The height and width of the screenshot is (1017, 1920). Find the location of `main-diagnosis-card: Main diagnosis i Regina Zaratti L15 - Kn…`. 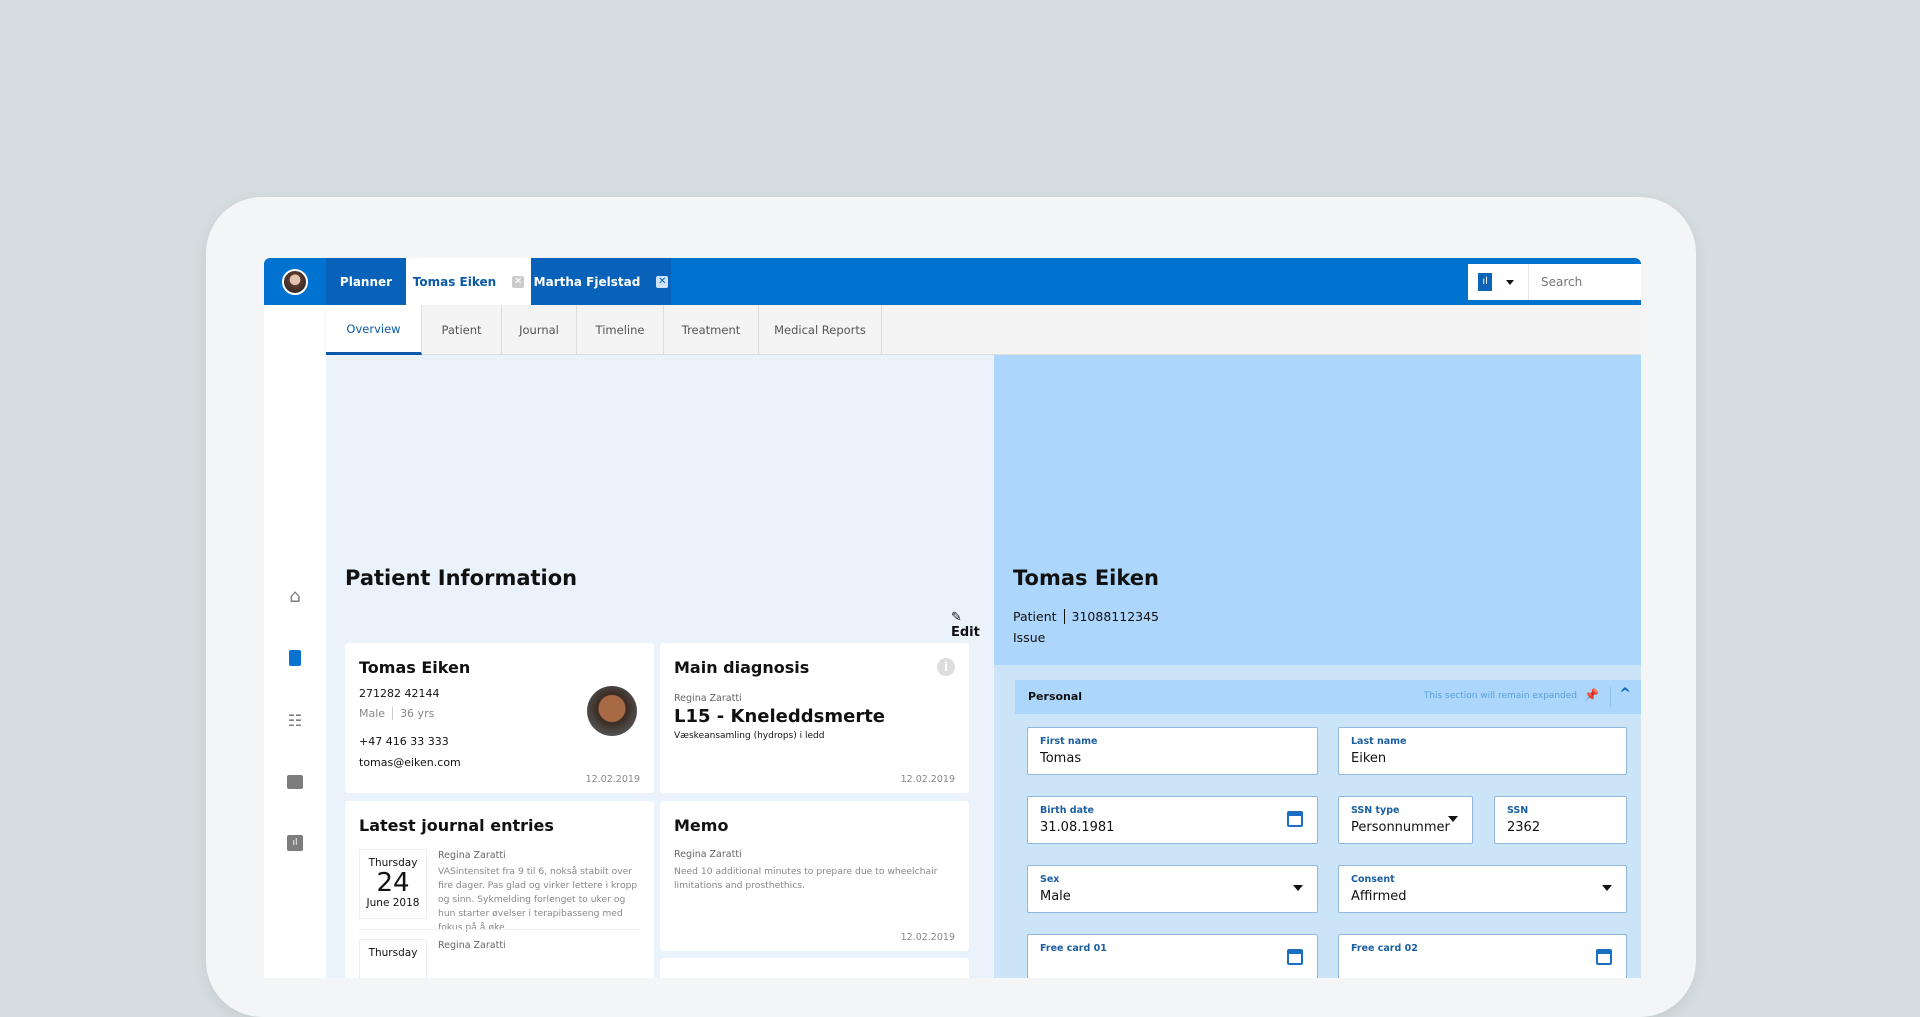

main-diagnosis-card: Main diagnosis i Regina Zaratti L15 - Kn… is located at coordinates (814, 718).